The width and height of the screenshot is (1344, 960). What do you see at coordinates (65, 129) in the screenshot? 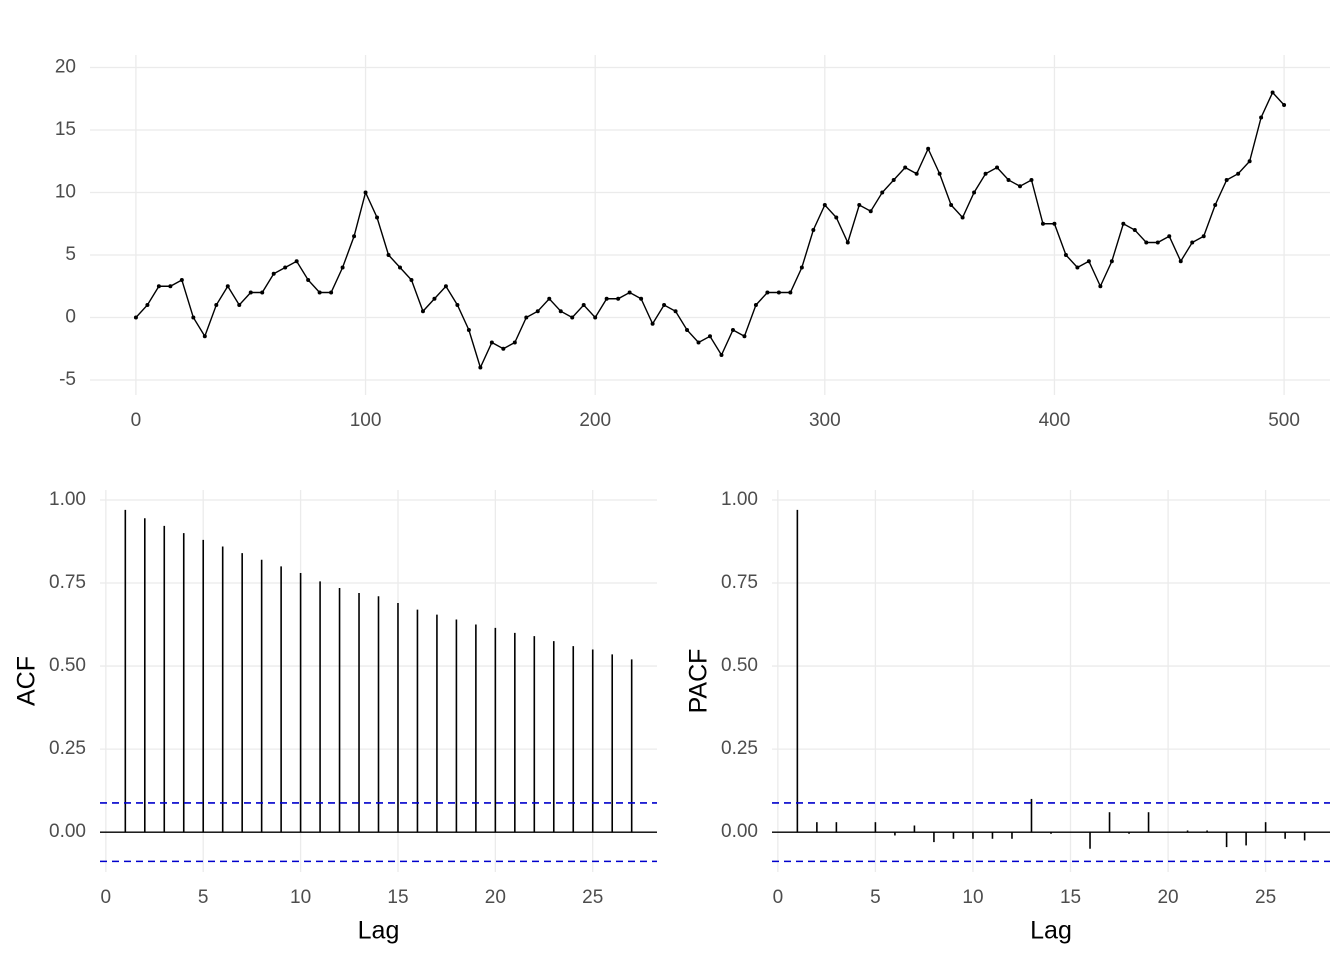
I see `y-tick-label: 15` at bounding box center [65, 129].